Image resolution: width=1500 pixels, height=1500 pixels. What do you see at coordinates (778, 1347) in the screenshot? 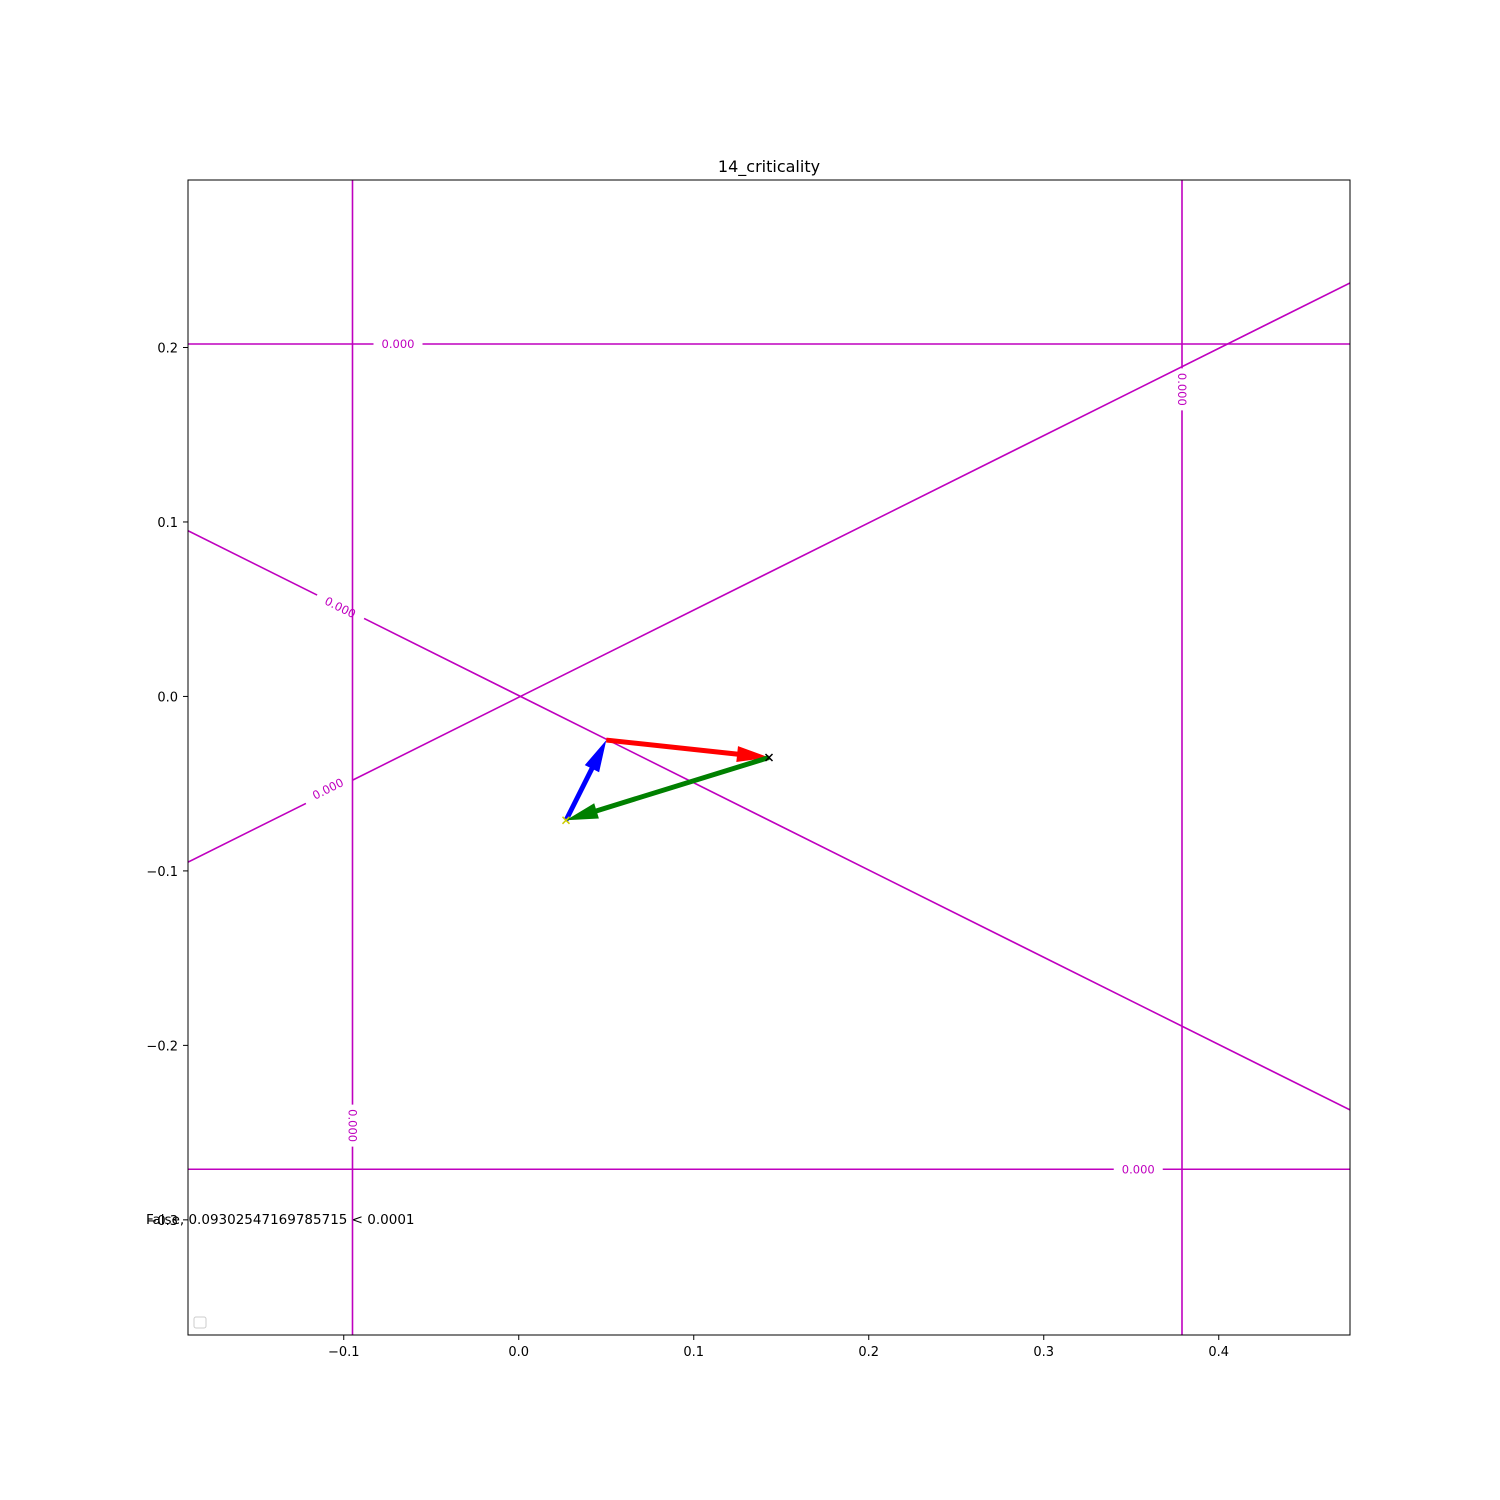
I see `x-axis: −0.1 0.0 0.1 0.2 0.3 0.4` at bounding box center [778, 1347].